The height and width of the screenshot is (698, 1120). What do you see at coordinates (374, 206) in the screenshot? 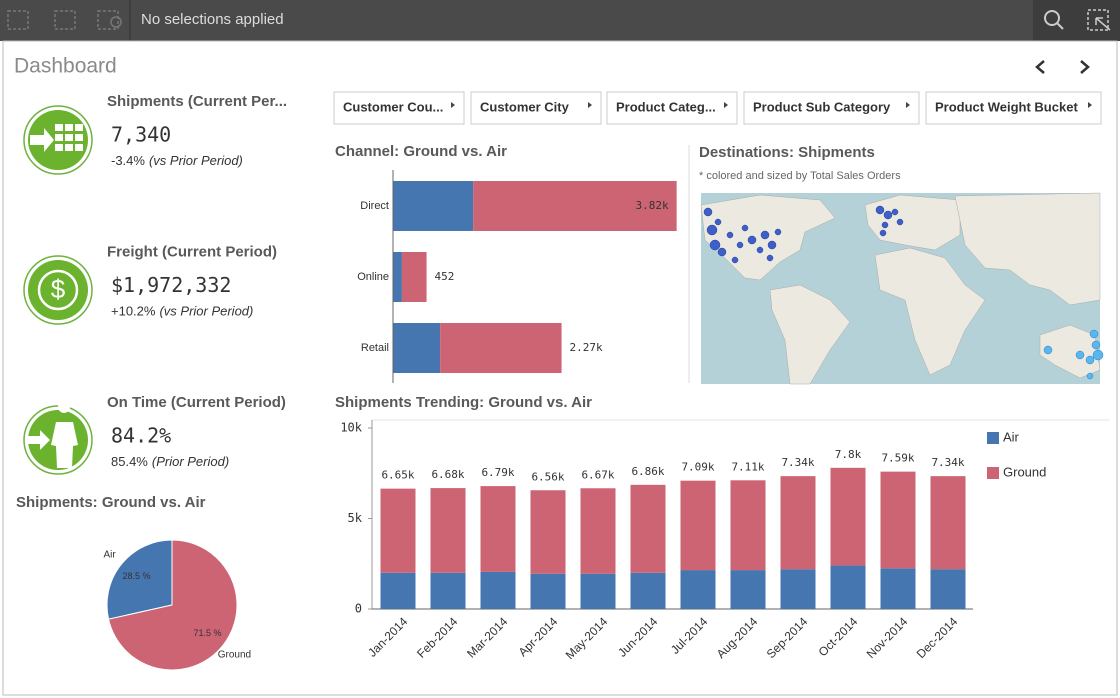
I see `y-category-label: Direct` at bounding box center [374, 206].